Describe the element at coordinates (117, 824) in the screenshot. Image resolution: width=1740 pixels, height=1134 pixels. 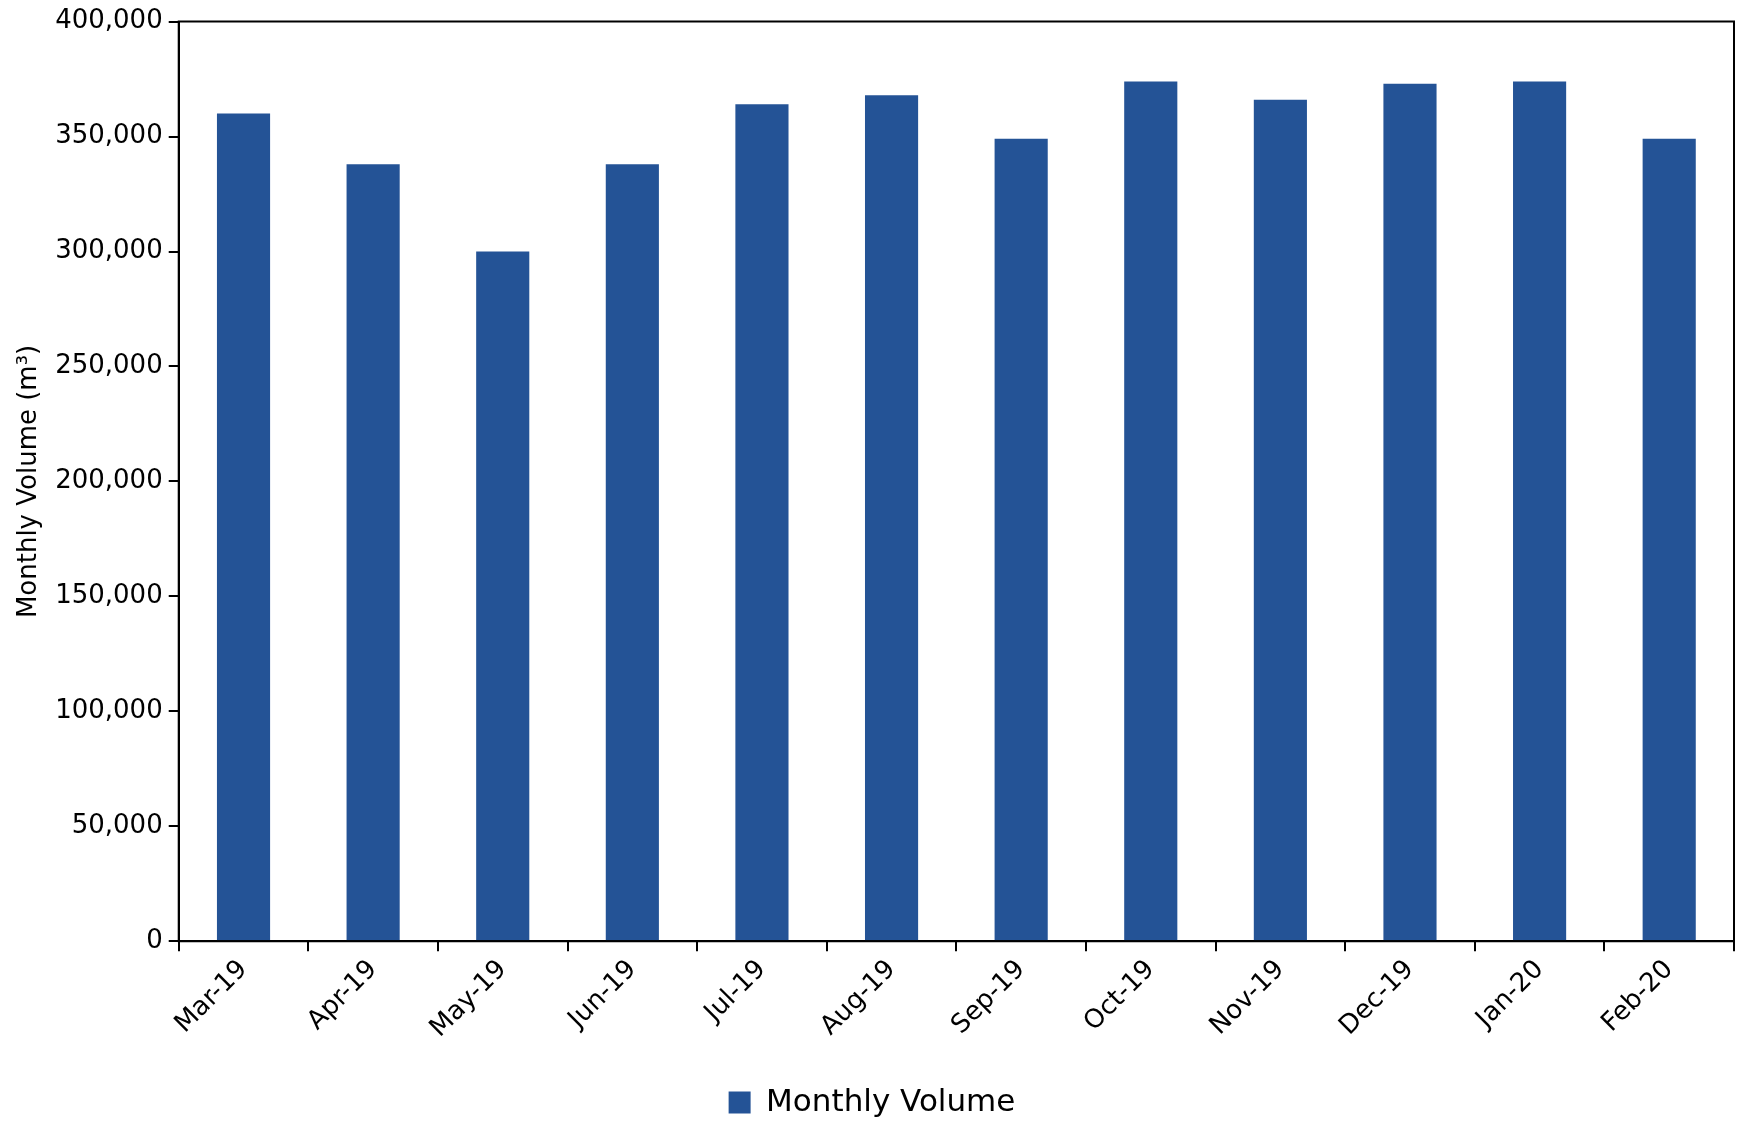
I see `y-tick-label: 50,000` at that location.